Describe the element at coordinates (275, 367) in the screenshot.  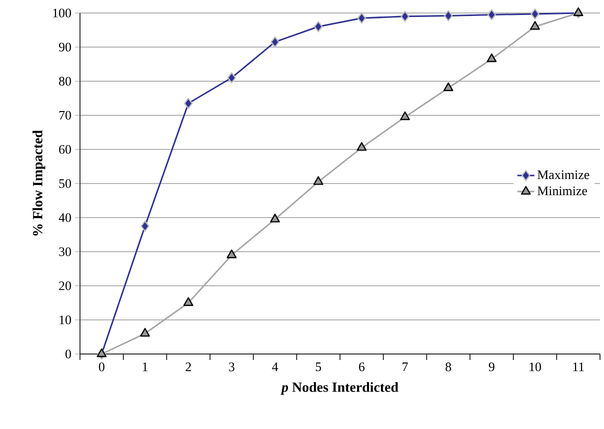
I see `x-tick-label: 4` at that location.